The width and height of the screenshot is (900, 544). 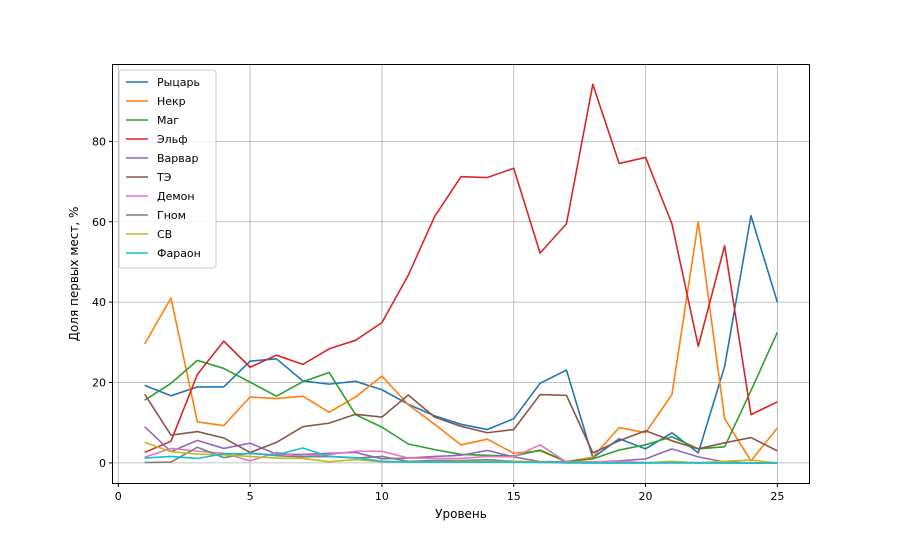 I want to click on x-tick-label: 5, so click(x=250, y=496).